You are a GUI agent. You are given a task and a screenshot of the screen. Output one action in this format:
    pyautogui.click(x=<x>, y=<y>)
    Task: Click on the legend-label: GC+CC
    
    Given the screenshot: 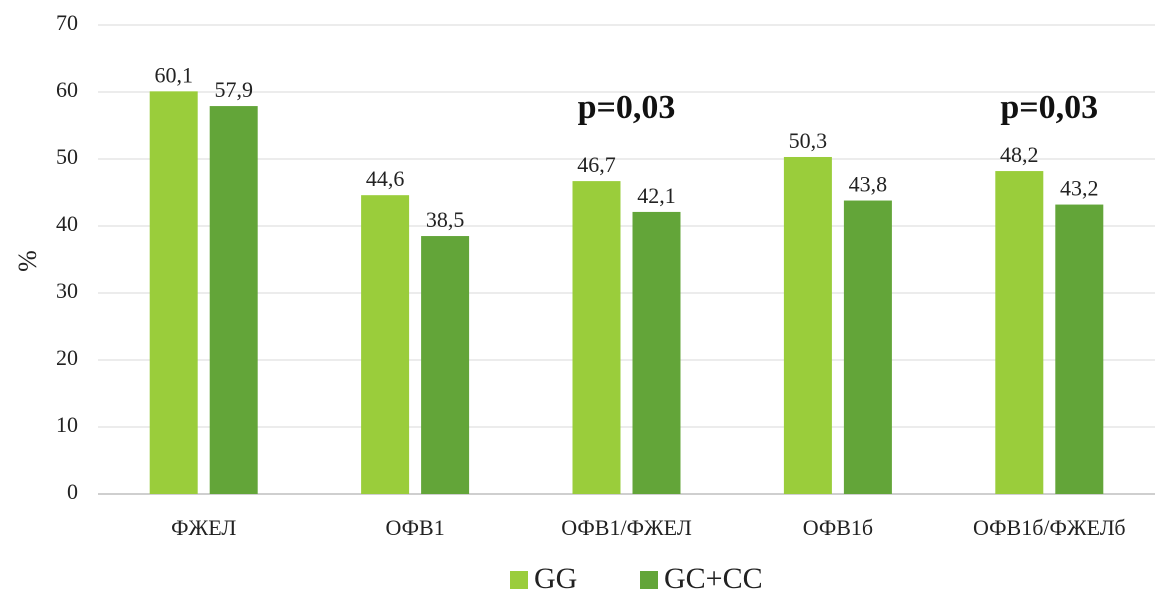 What is the action you would take?
    pyautogui.click(x=713, y=578)
    